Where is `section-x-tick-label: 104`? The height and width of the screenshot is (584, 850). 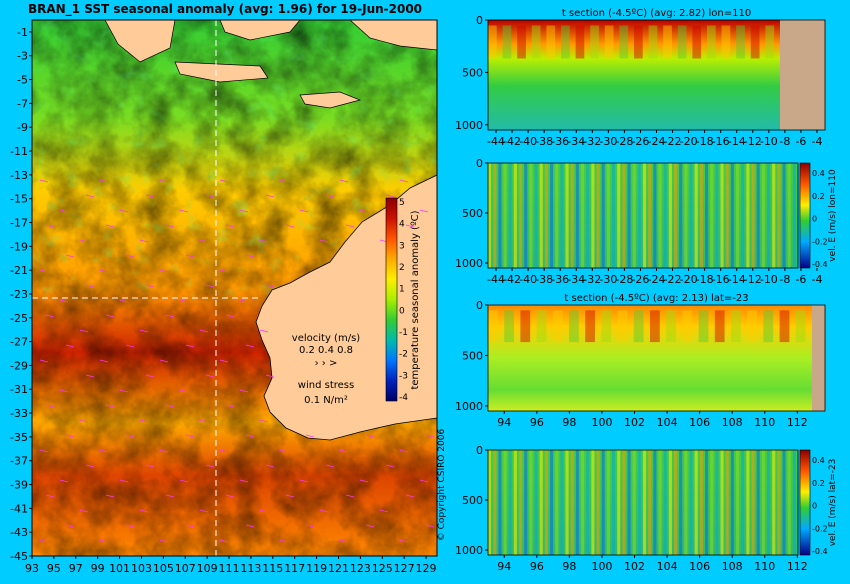
section-x-tick-label: 104 is located at coordinates (667, 422).